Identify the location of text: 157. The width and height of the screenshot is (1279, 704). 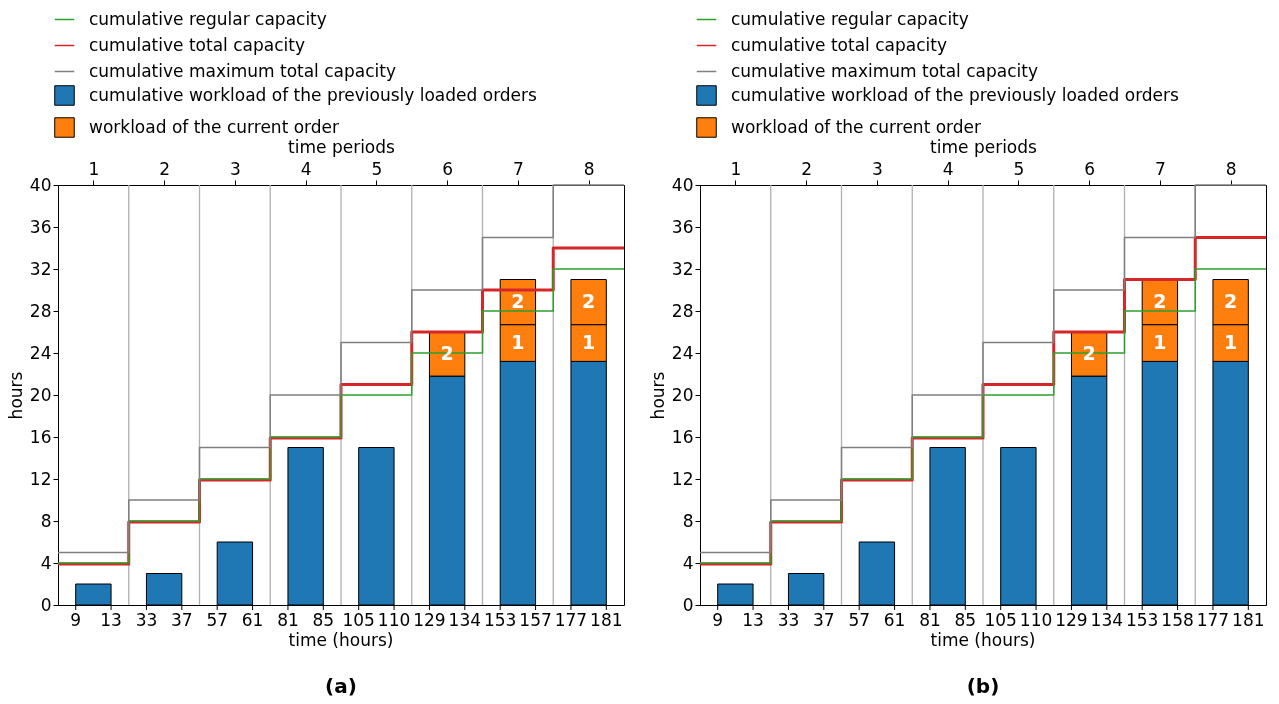
(535, 620).